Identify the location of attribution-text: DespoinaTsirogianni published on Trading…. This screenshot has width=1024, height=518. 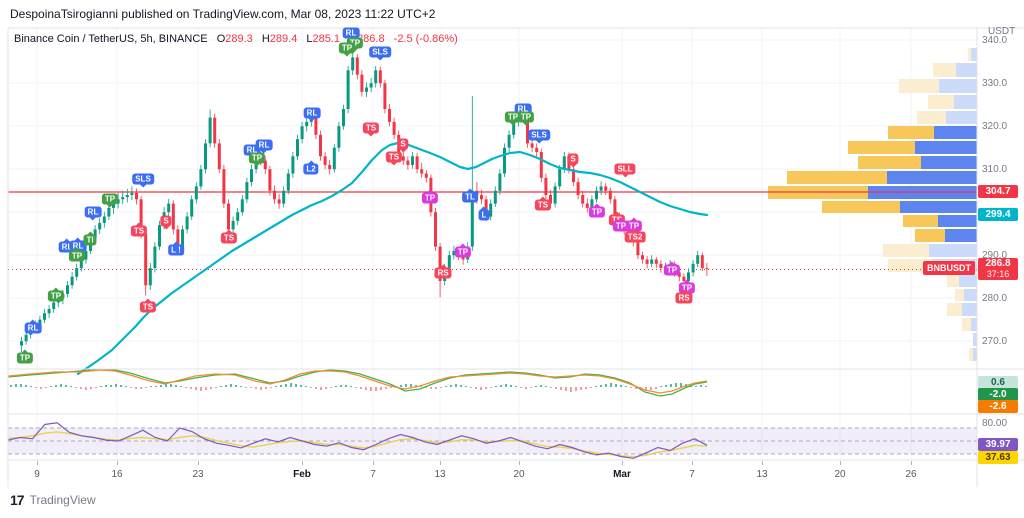
(223, 14).